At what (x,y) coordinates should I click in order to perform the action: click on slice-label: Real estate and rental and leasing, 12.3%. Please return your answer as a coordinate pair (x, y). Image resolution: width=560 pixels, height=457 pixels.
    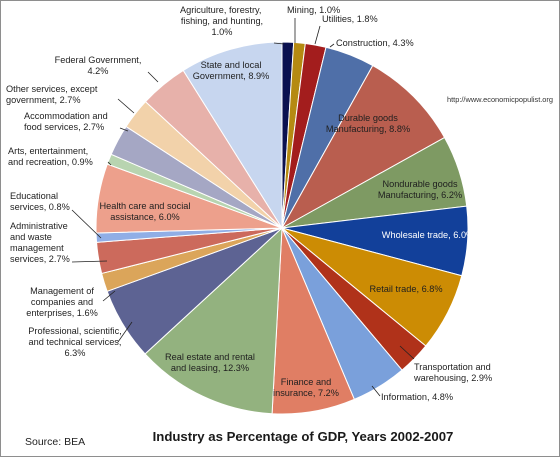
    Looking at the image, I should click on (210, 362).